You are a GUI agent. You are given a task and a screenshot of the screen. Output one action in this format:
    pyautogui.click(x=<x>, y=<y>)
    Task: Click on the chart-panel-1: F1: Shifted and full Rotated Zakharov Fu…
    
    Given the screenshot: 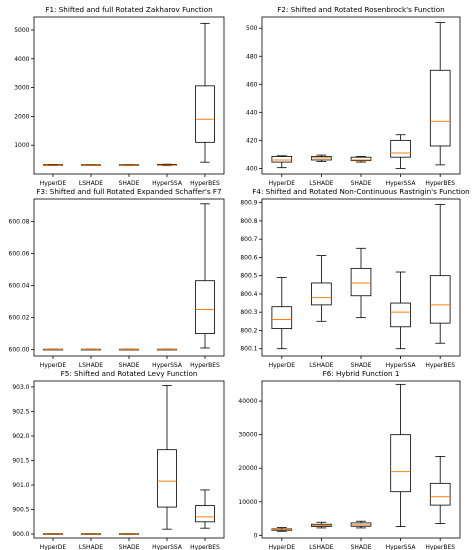 What is the action you would take?
    pyautogui.click(x=119, y=96)
    